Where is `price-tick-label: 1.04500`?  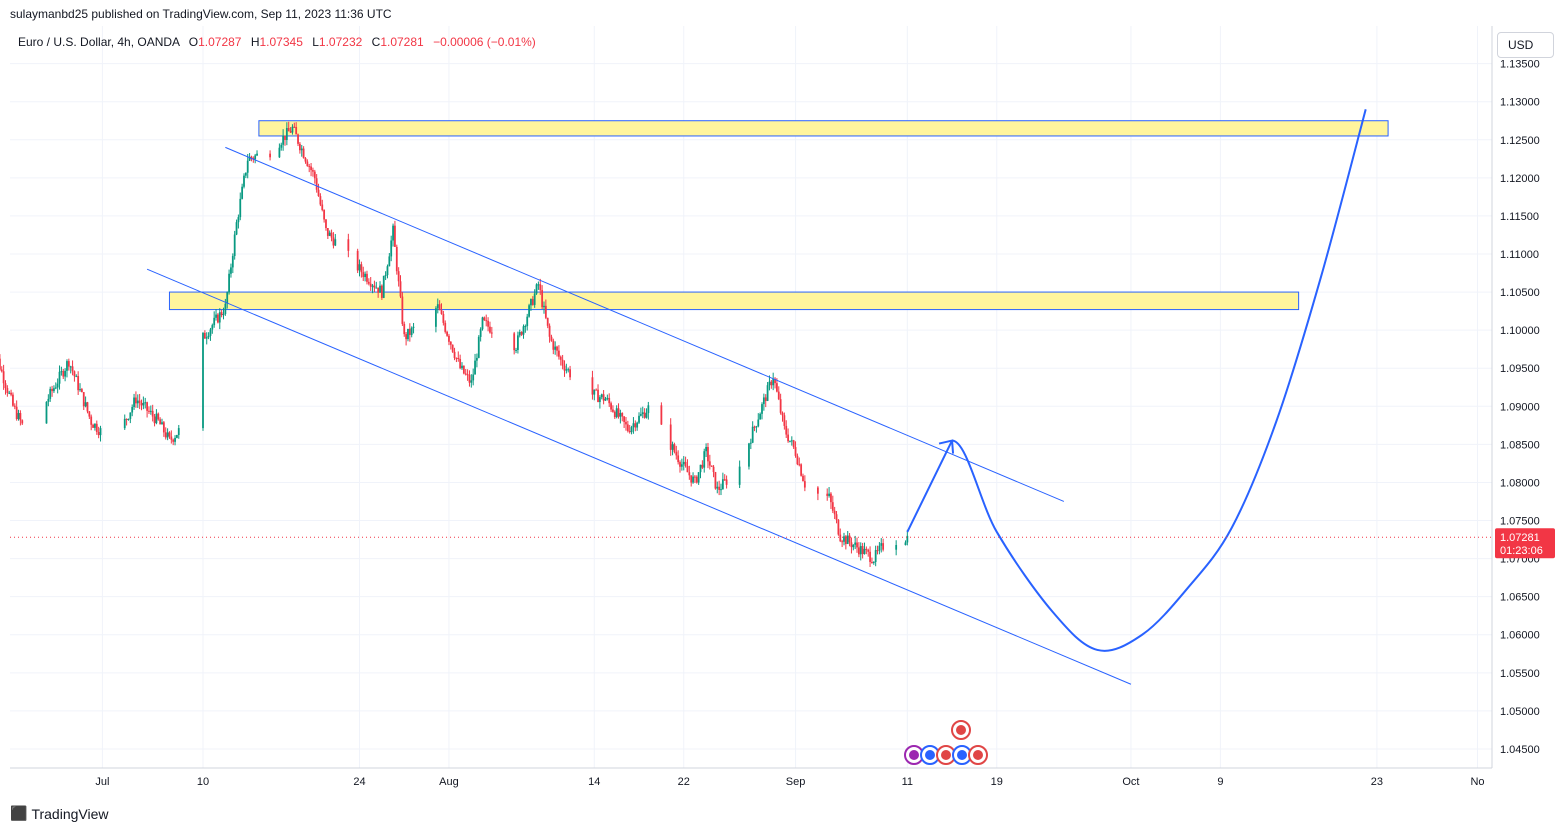 price-tick-label: 1.04500 is located at coordinates (1520, 750).